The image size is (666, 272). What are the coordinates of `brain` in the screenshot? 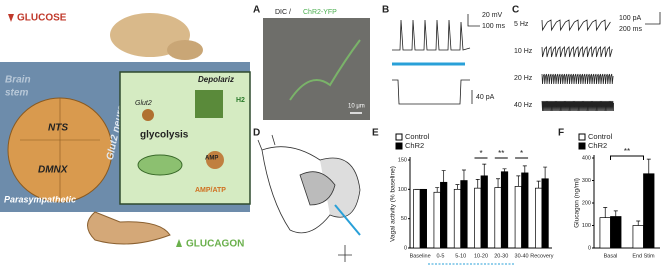 It's located at (185, 50).